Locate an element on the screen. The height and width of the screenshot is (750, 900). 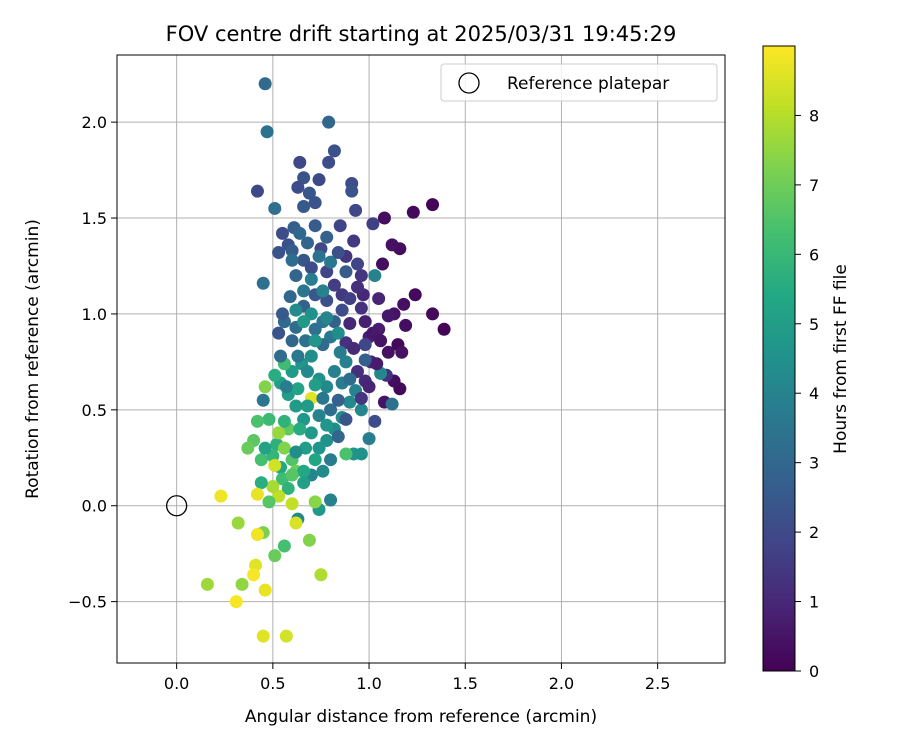
legend-entry-label: Reference platepar is located at coordinates (588, 84).